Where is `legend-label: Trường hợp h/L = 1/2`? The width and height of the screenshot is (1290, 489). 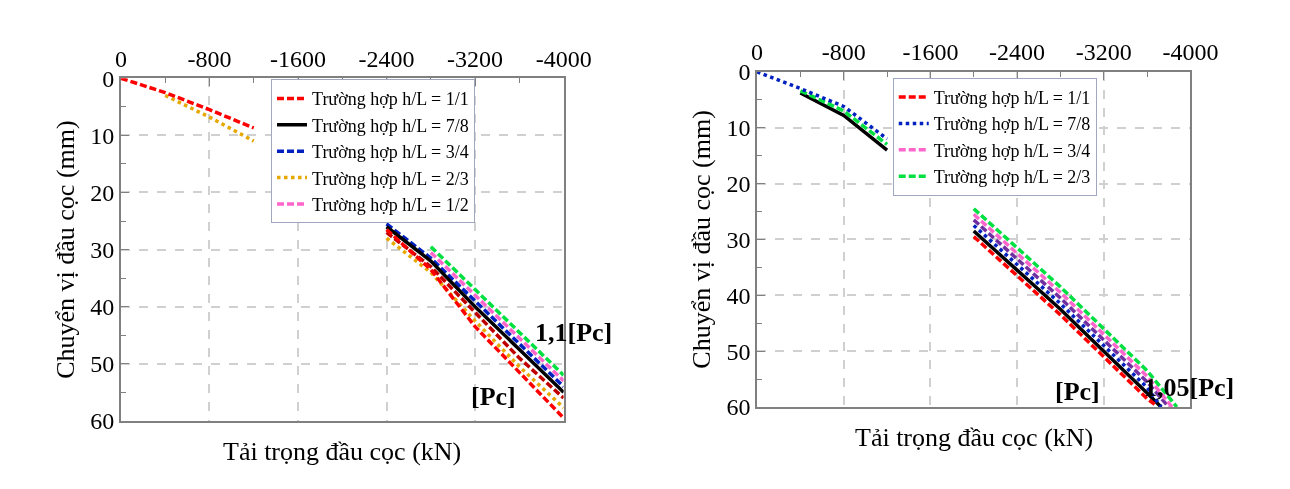 legend-label: Trường hợp h/L = 1/2 is located at coordinates (390, 205).